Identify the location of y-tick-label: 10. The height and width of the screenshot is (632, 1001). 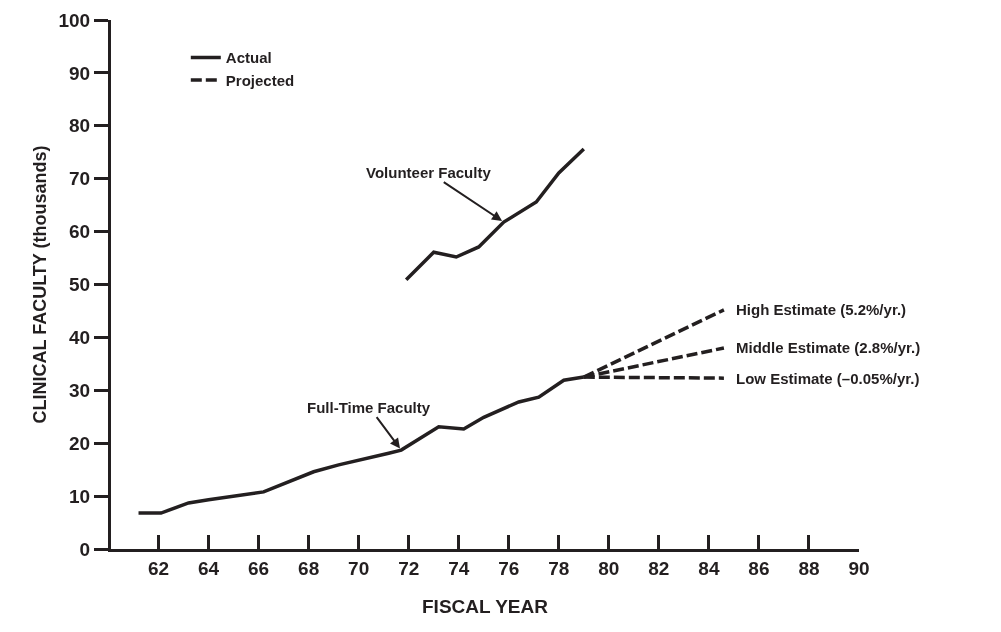
(80, 496).